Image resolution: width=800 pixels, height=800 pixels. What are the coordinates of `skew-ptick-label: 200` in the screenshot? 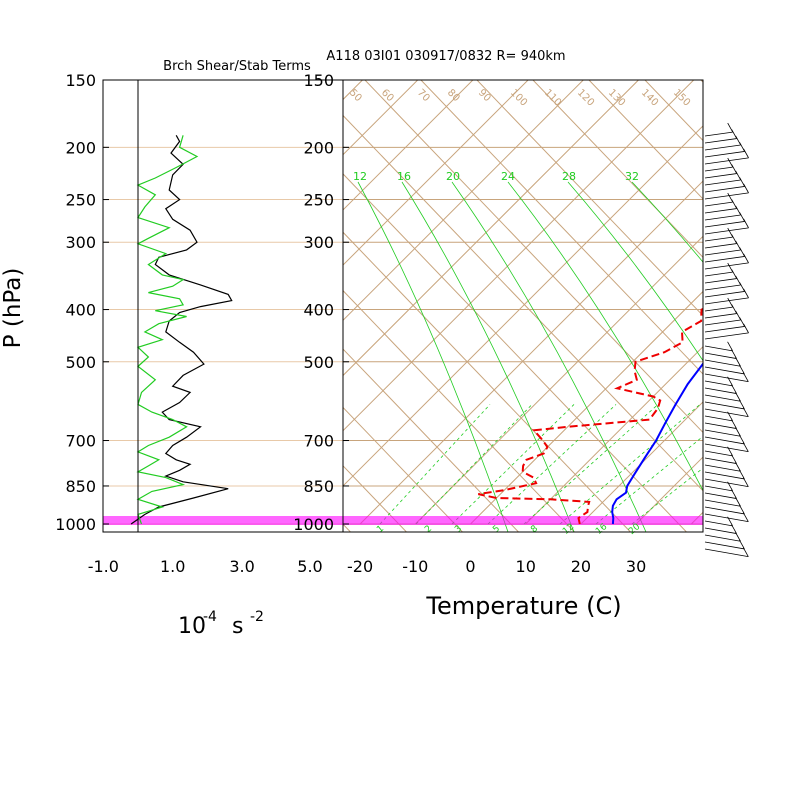 It's located at (318, 147).